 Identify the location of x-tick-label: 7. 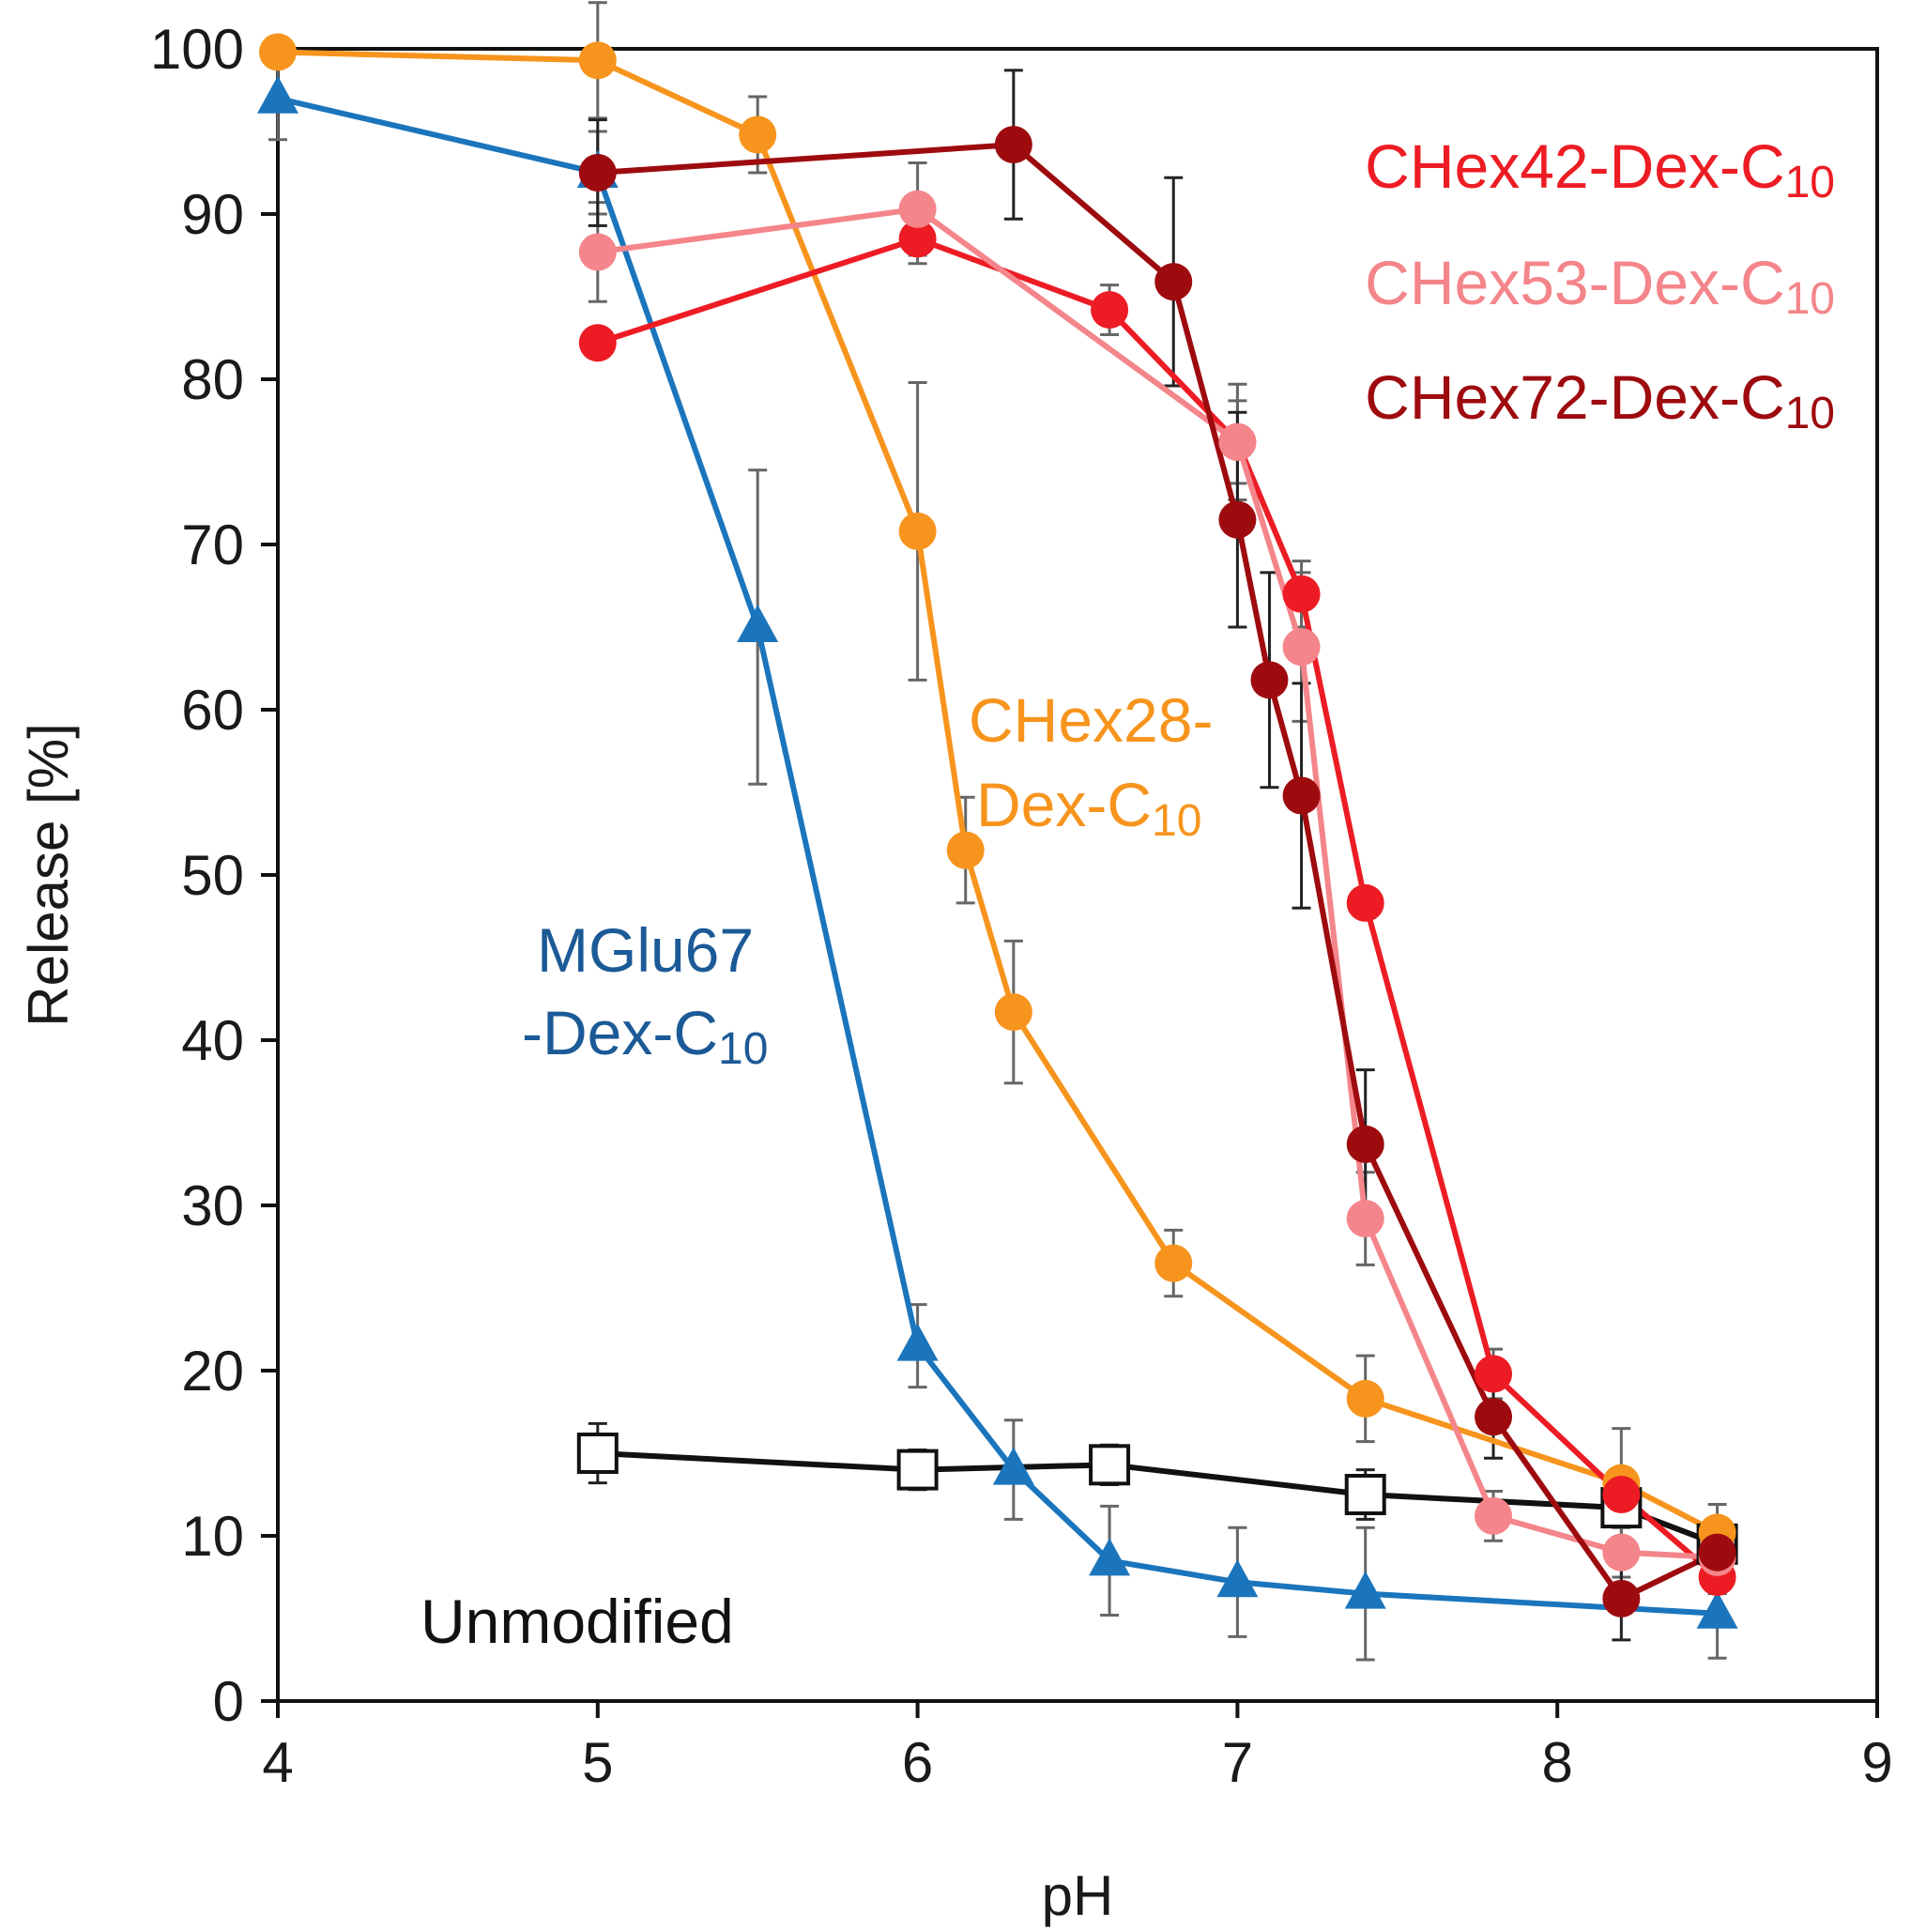
(1237, 1763).